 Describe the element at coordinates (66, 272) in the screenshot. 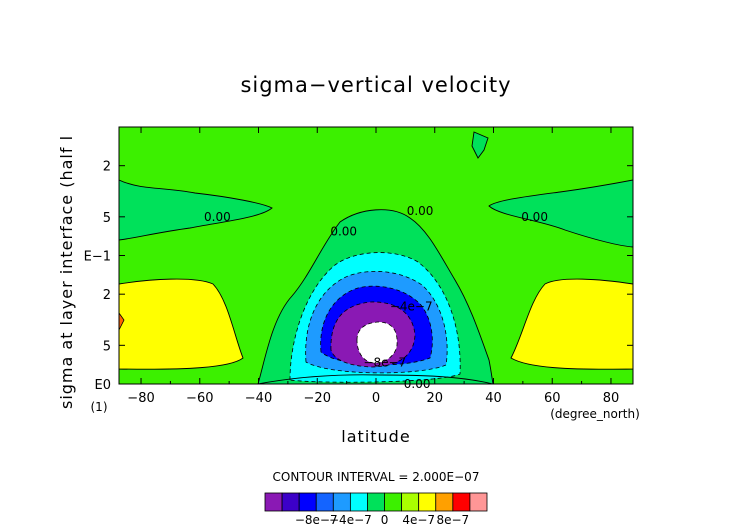

I see `y-axis-label: sigma at layer interface (half l` at that location.